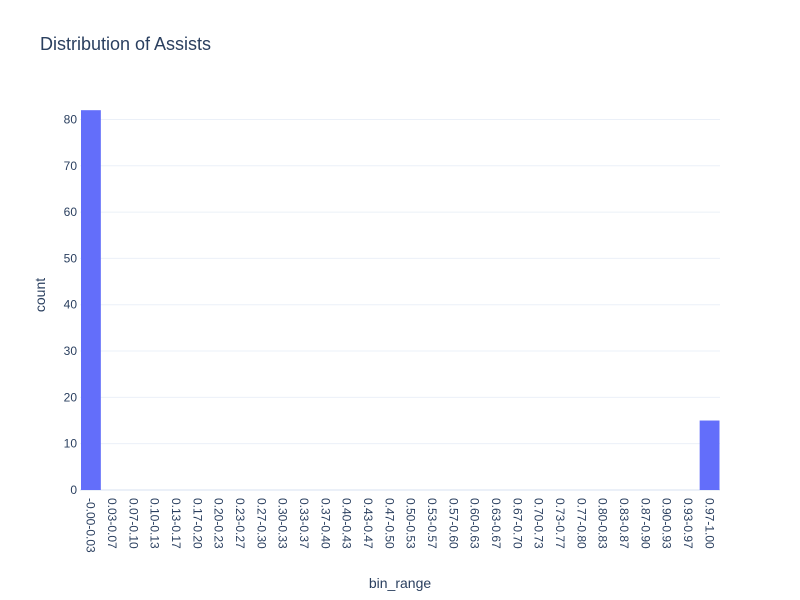 This screenshot has width=800, height=600. What do you see at coordinates (347, 523) in the screenshot?
I see `x-tick-label: 0.40-0.43` at bounding box center [347, 523].